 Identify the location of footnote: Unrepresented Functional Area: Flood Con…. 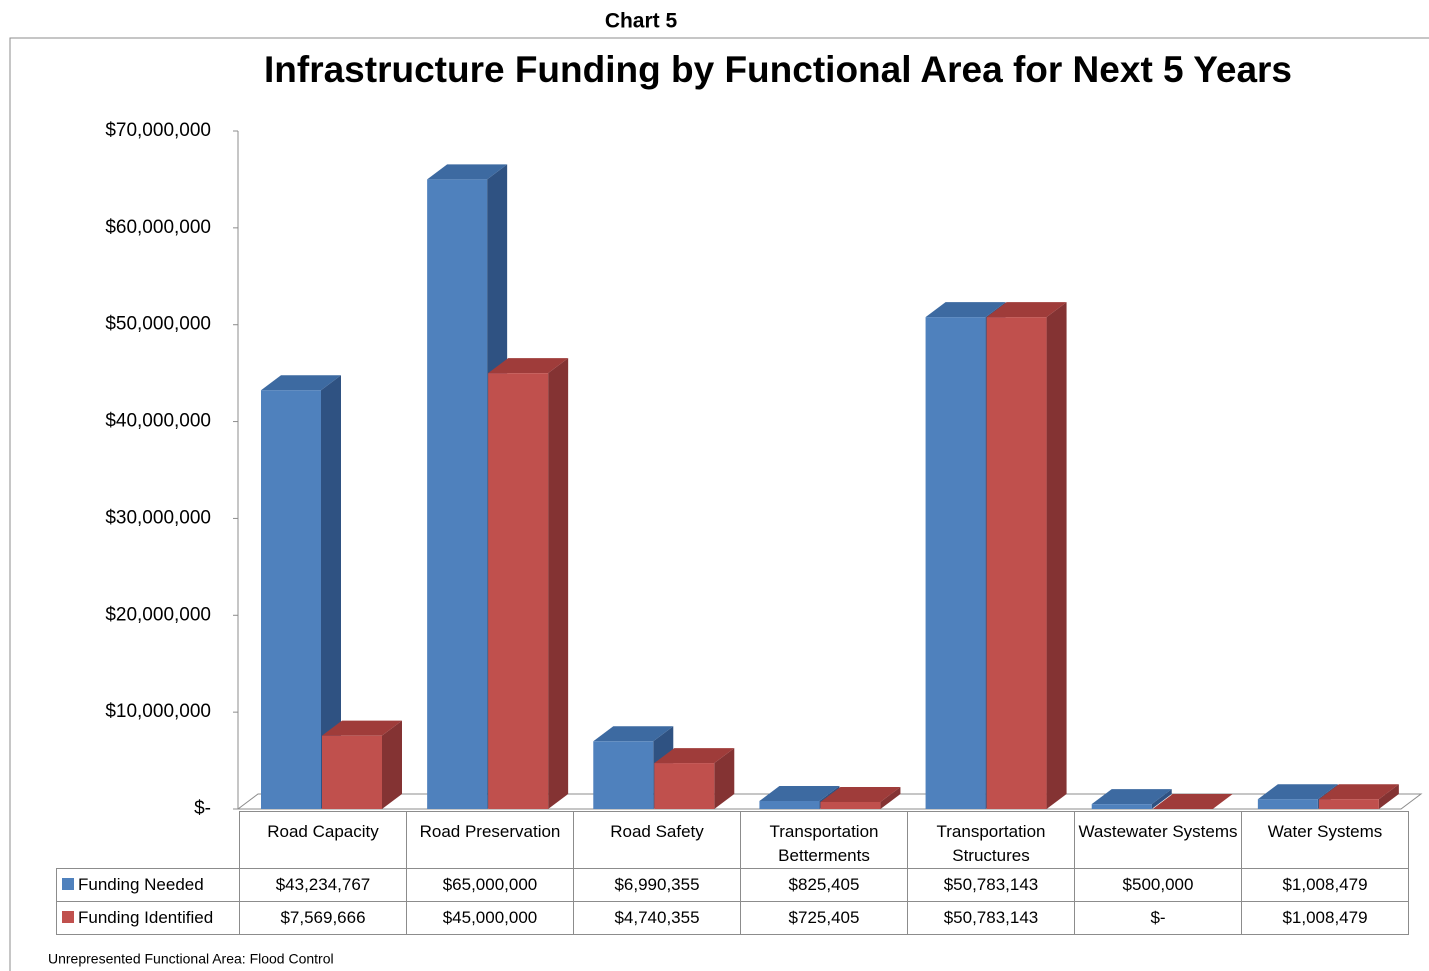
(191, 959).